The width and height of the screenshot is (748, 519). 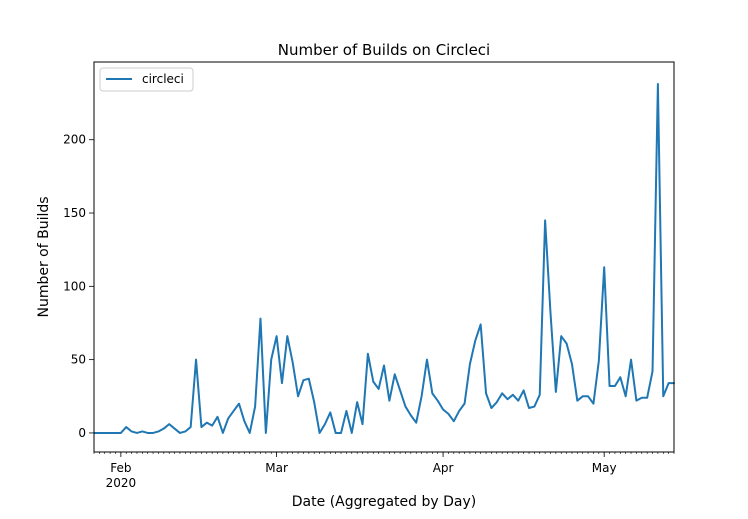 I want to click on y-axis-label: Number of Builds, so click(x=44, y=256).